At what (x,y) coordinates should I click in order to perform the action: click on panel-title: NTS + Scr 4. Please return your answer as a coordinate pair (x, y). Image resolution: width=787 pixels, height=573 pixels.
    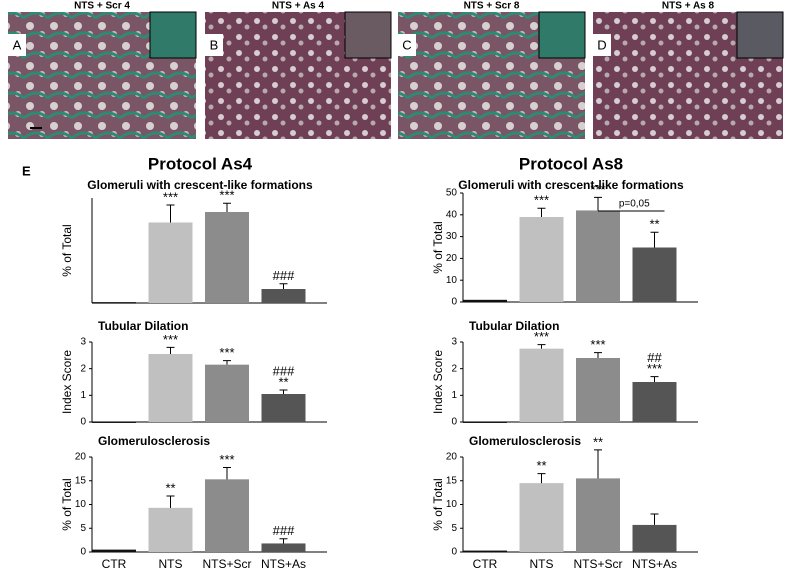
    Looking at the image, I should click on (102, 6).